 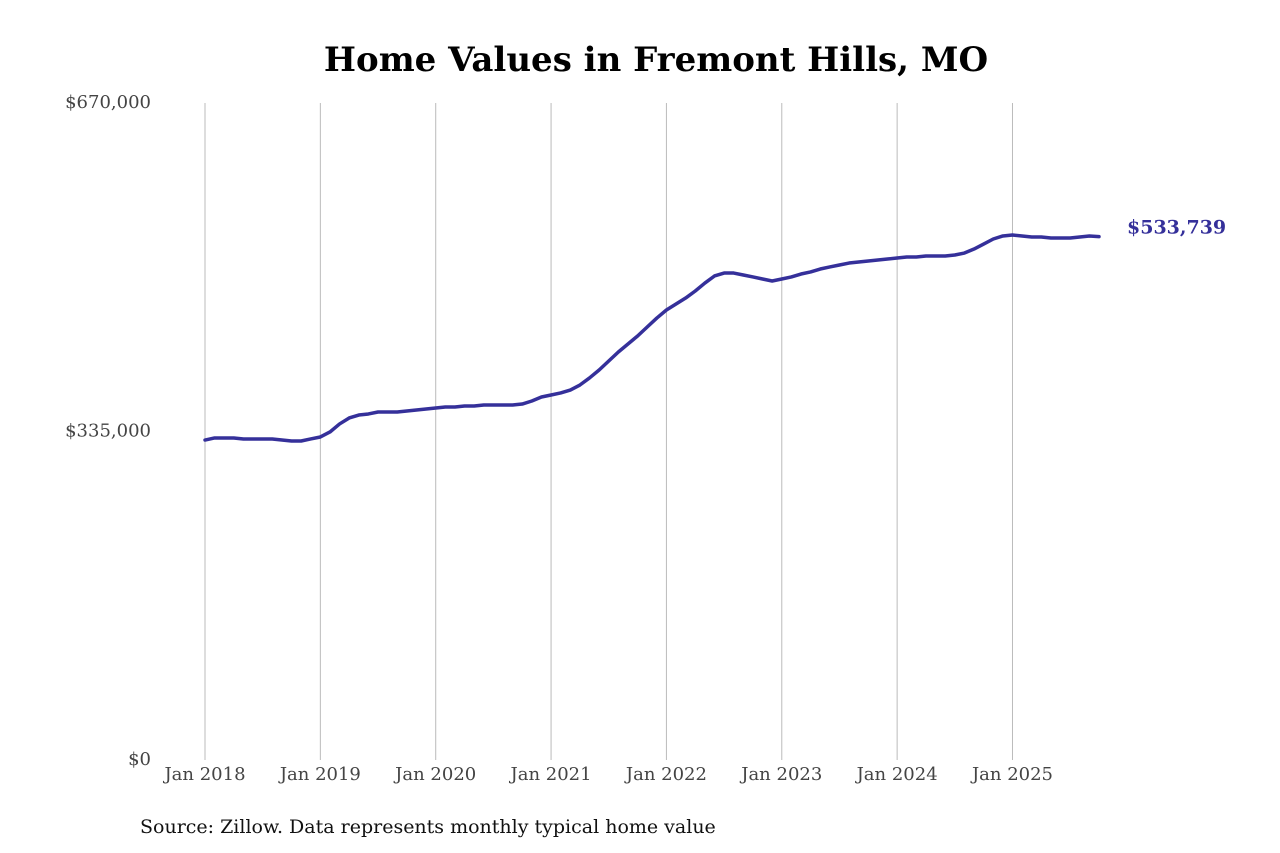 I want to click on y-tick-label: $335,000, so click(x=108, y=431).